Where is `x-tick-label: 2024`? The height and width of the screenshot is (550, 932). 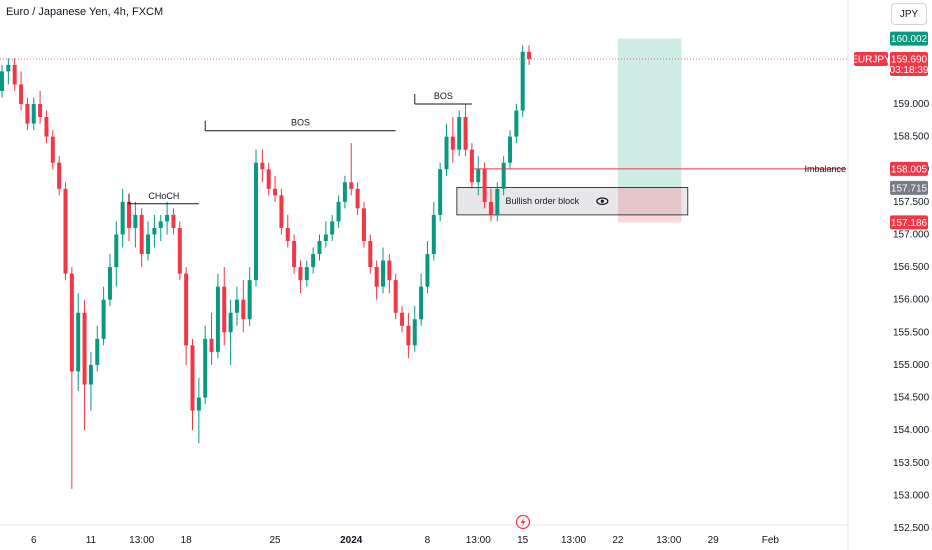 x-tick-label: 2024 is located at coordinates (351, 540).